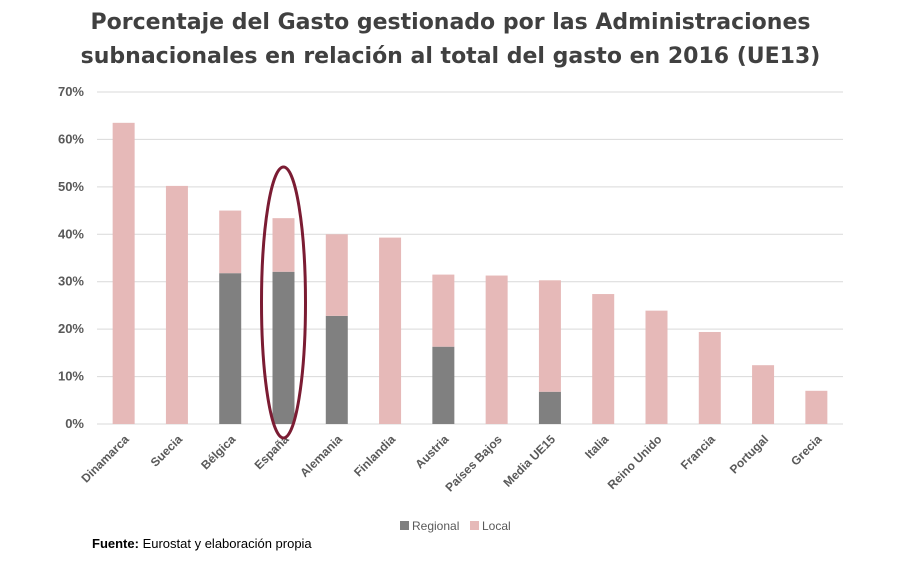 This screenshot has height=567, width=901. What do you see at coordinates (321, 456) in the screenshot?
I see `x-tick-label: Alemania` at bounding box center [321, 456].